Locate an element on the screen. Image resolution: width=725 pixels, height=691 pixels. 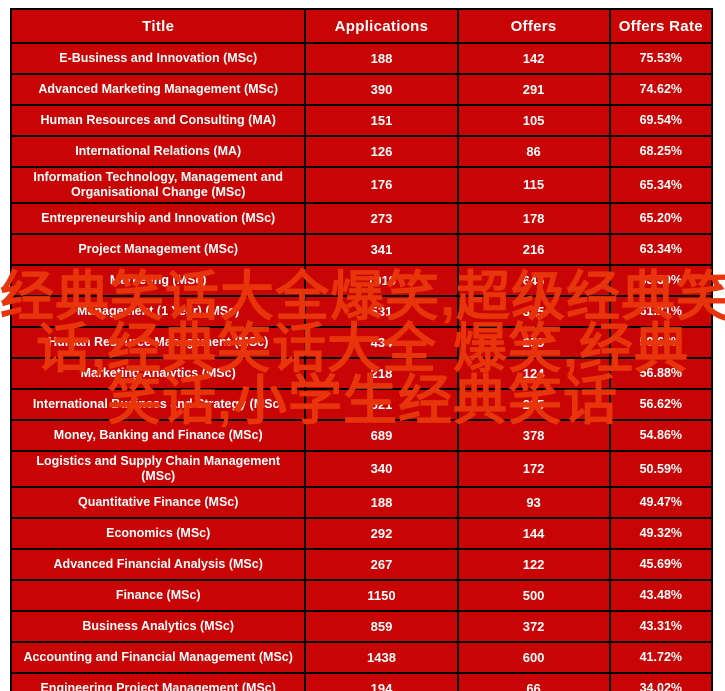
cell-title: Marketing Analytics (MSc) is located at coordinates (158, 373).